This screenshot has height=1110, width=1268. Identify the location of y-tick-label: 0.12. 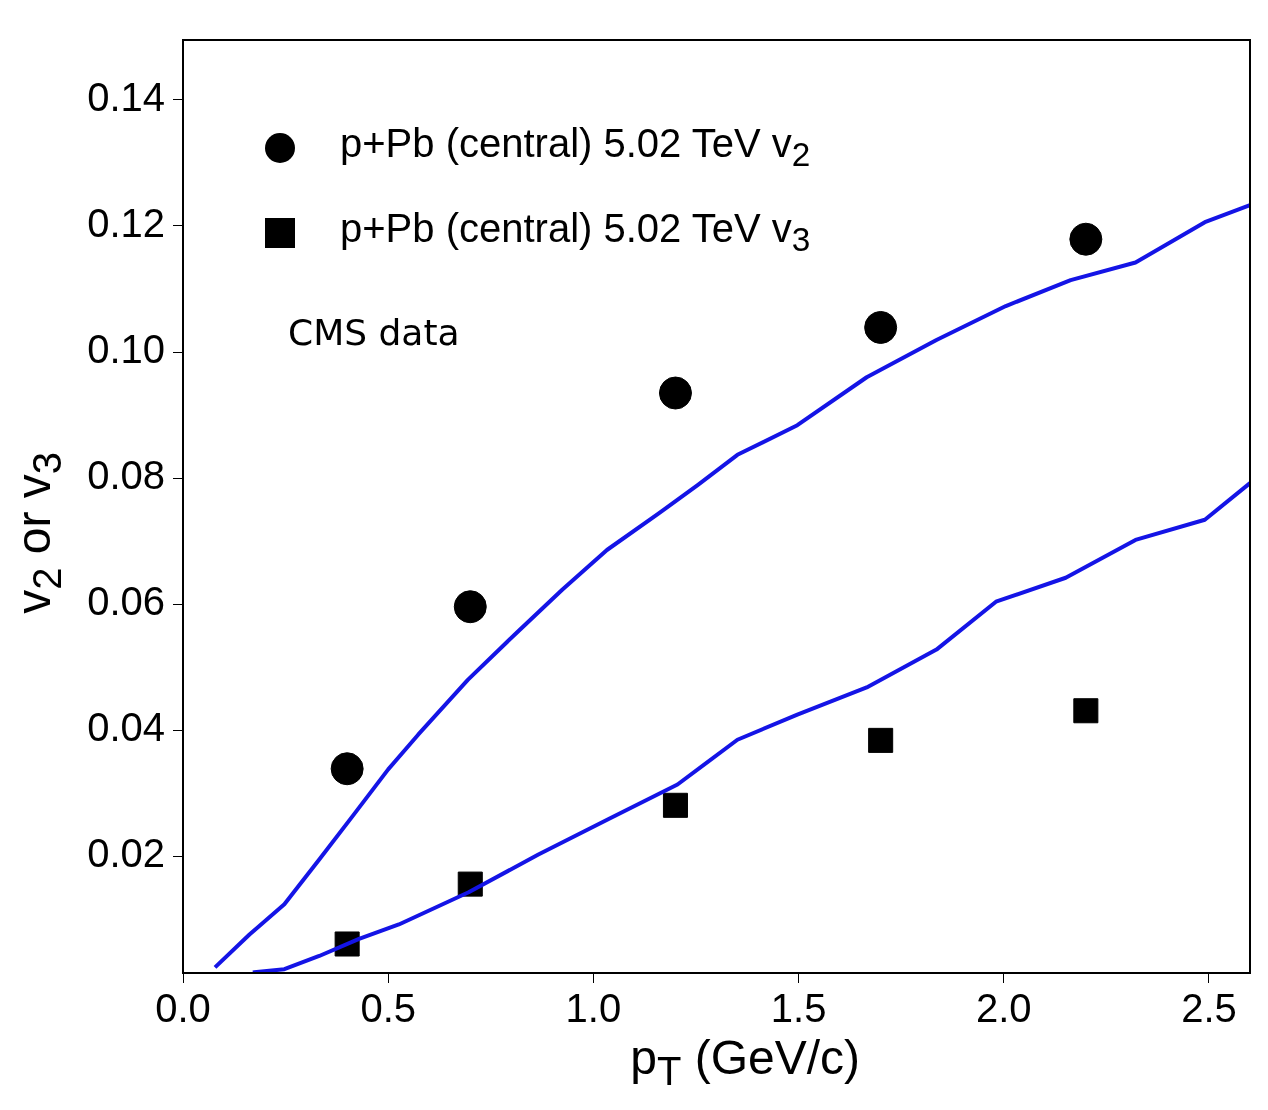
(126, 223).